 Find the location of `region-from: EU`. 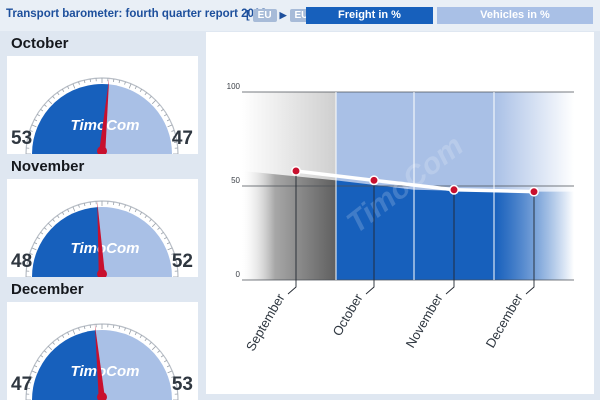

region-from: EU is located at coordinates (265, 15).